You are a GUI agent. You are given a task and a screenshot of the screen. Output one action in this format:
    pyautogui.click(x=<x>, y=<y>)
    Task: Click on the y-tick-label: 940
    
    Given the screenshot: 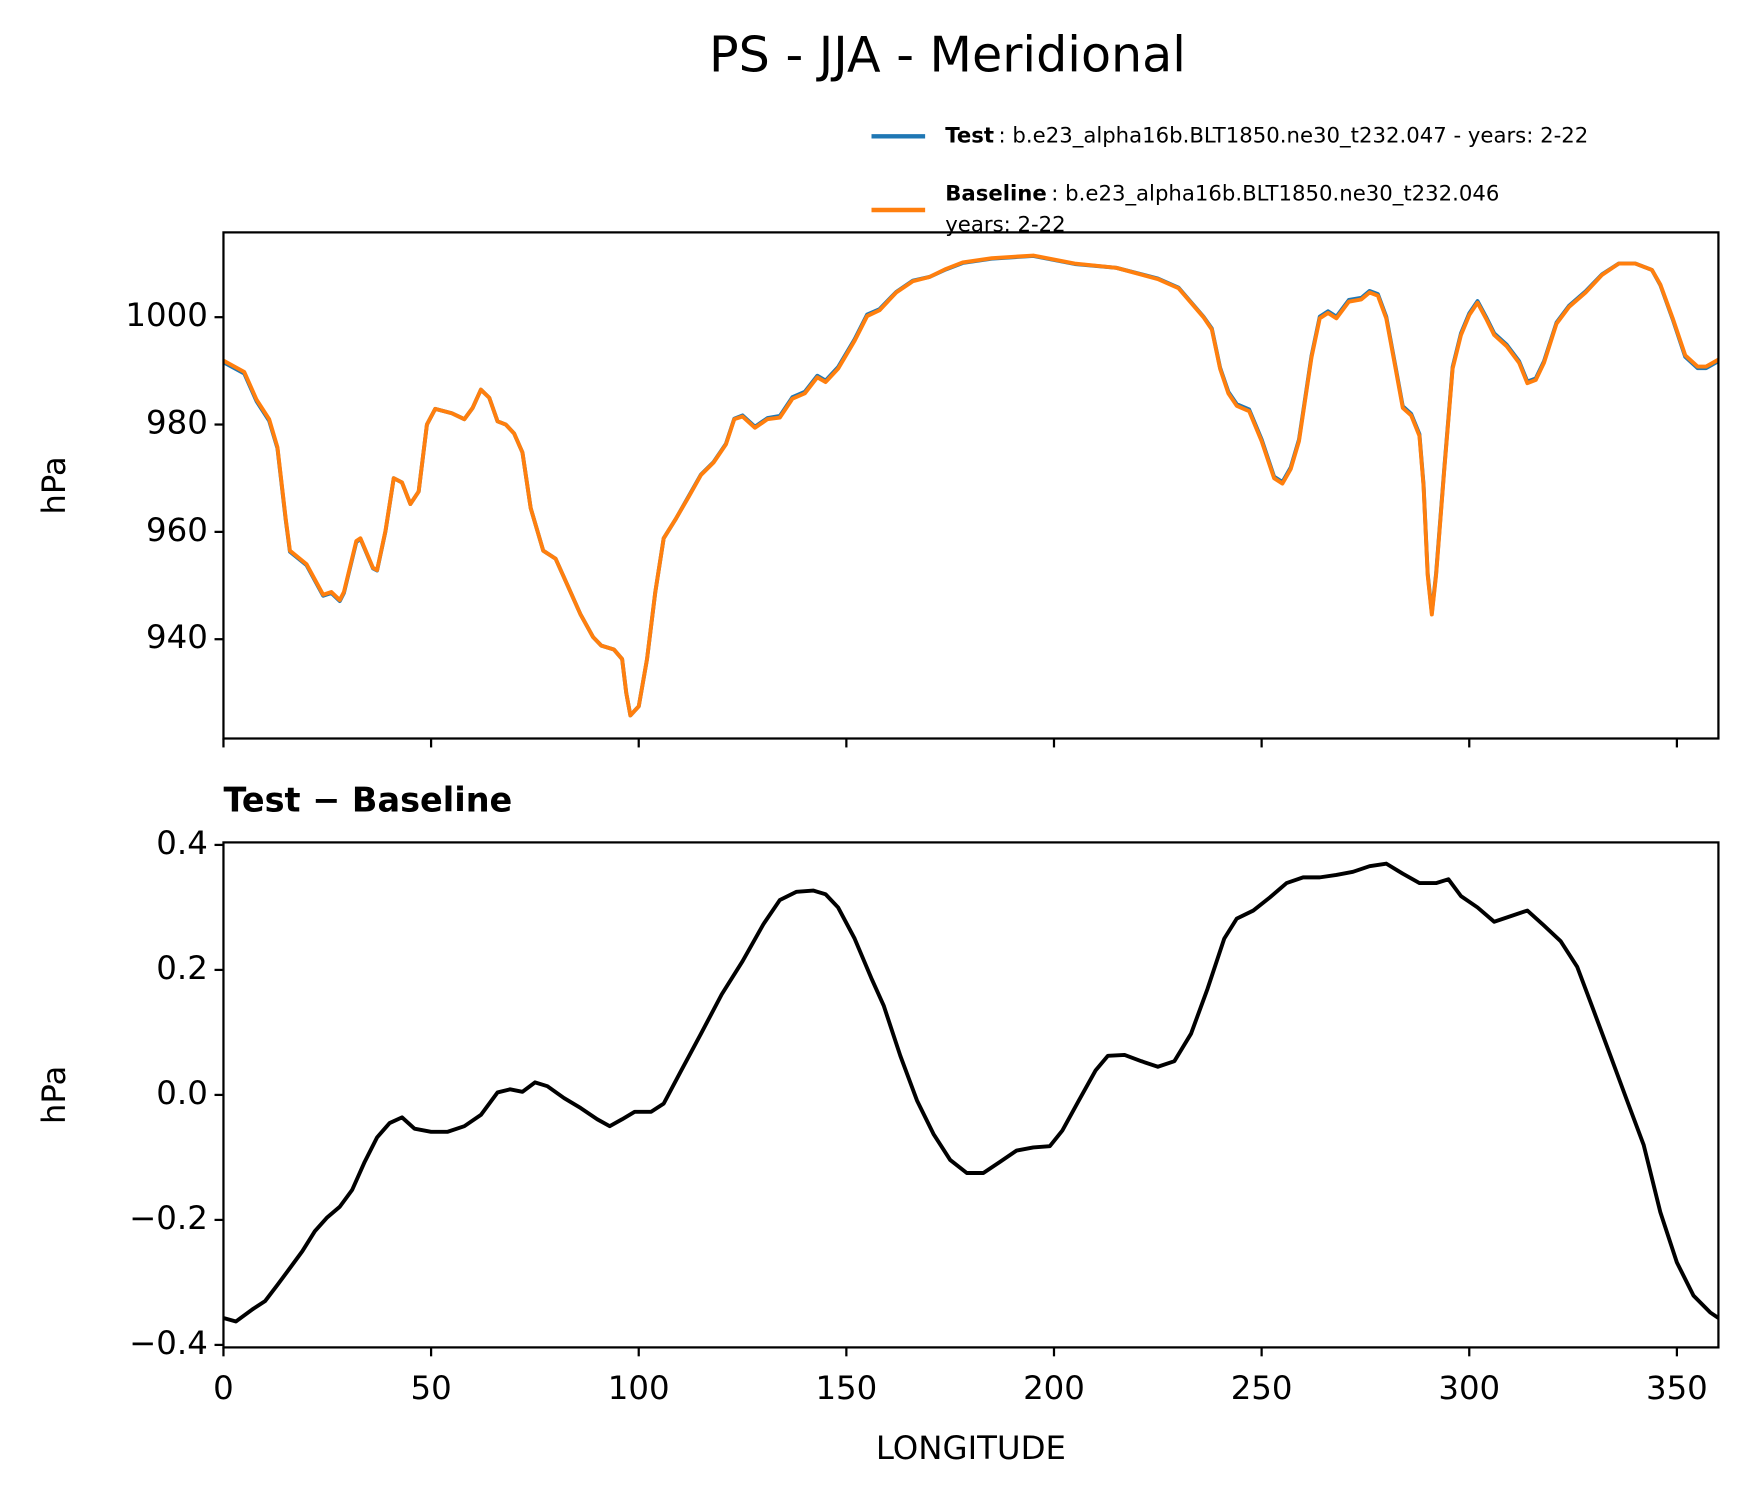 What is the action you would take?
    pyautogui.click(x=177, y=637)
    